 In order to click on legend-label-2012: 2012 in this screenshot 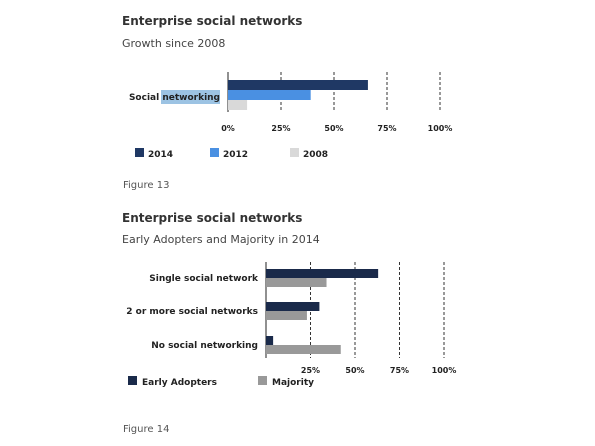, I will do `click(235, 155)`.